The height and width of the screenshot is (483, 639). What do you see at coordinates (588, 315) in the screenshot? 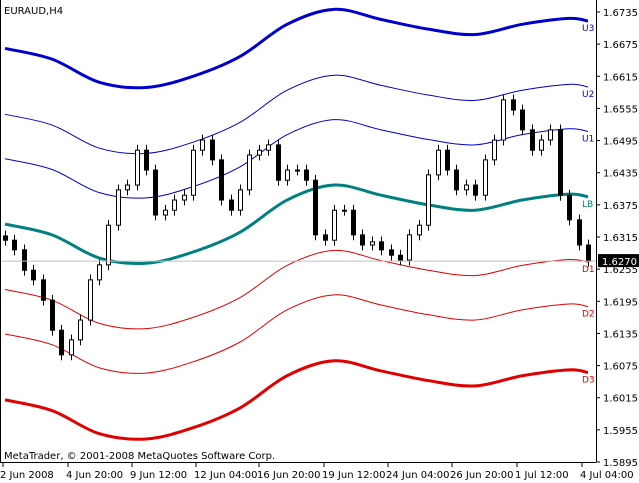
I see `band-label-d2: D2` at bounding box center [588, 315].